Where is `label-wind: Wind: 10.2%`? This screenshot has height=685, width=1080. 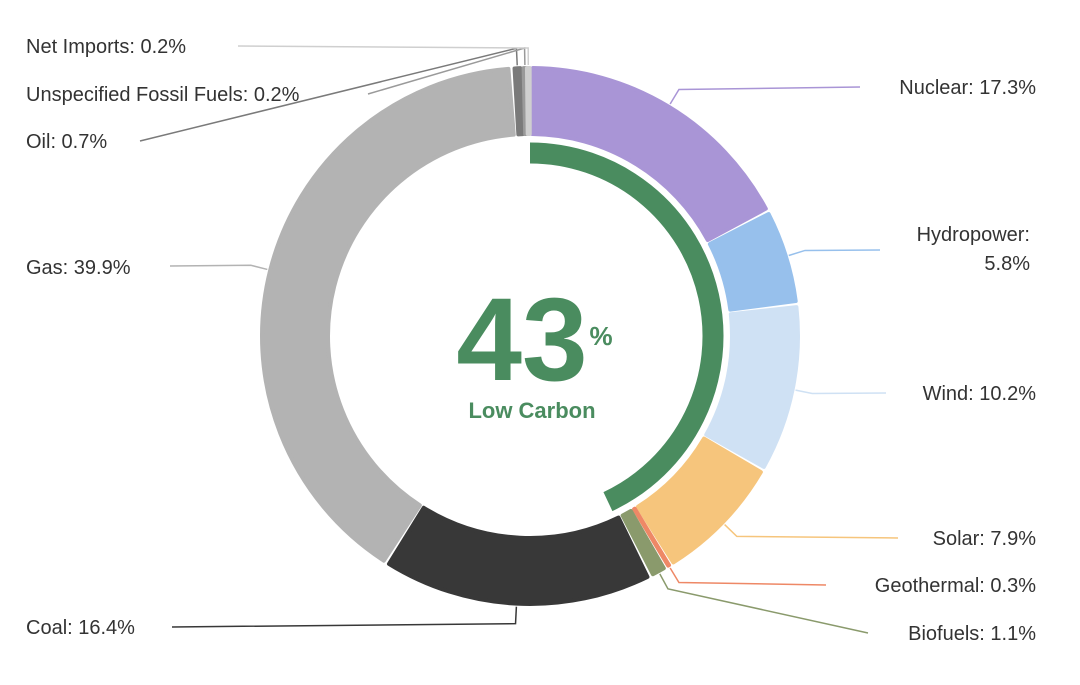
label-wind: Wind: 10.2% is located at coordinates (980, 394).